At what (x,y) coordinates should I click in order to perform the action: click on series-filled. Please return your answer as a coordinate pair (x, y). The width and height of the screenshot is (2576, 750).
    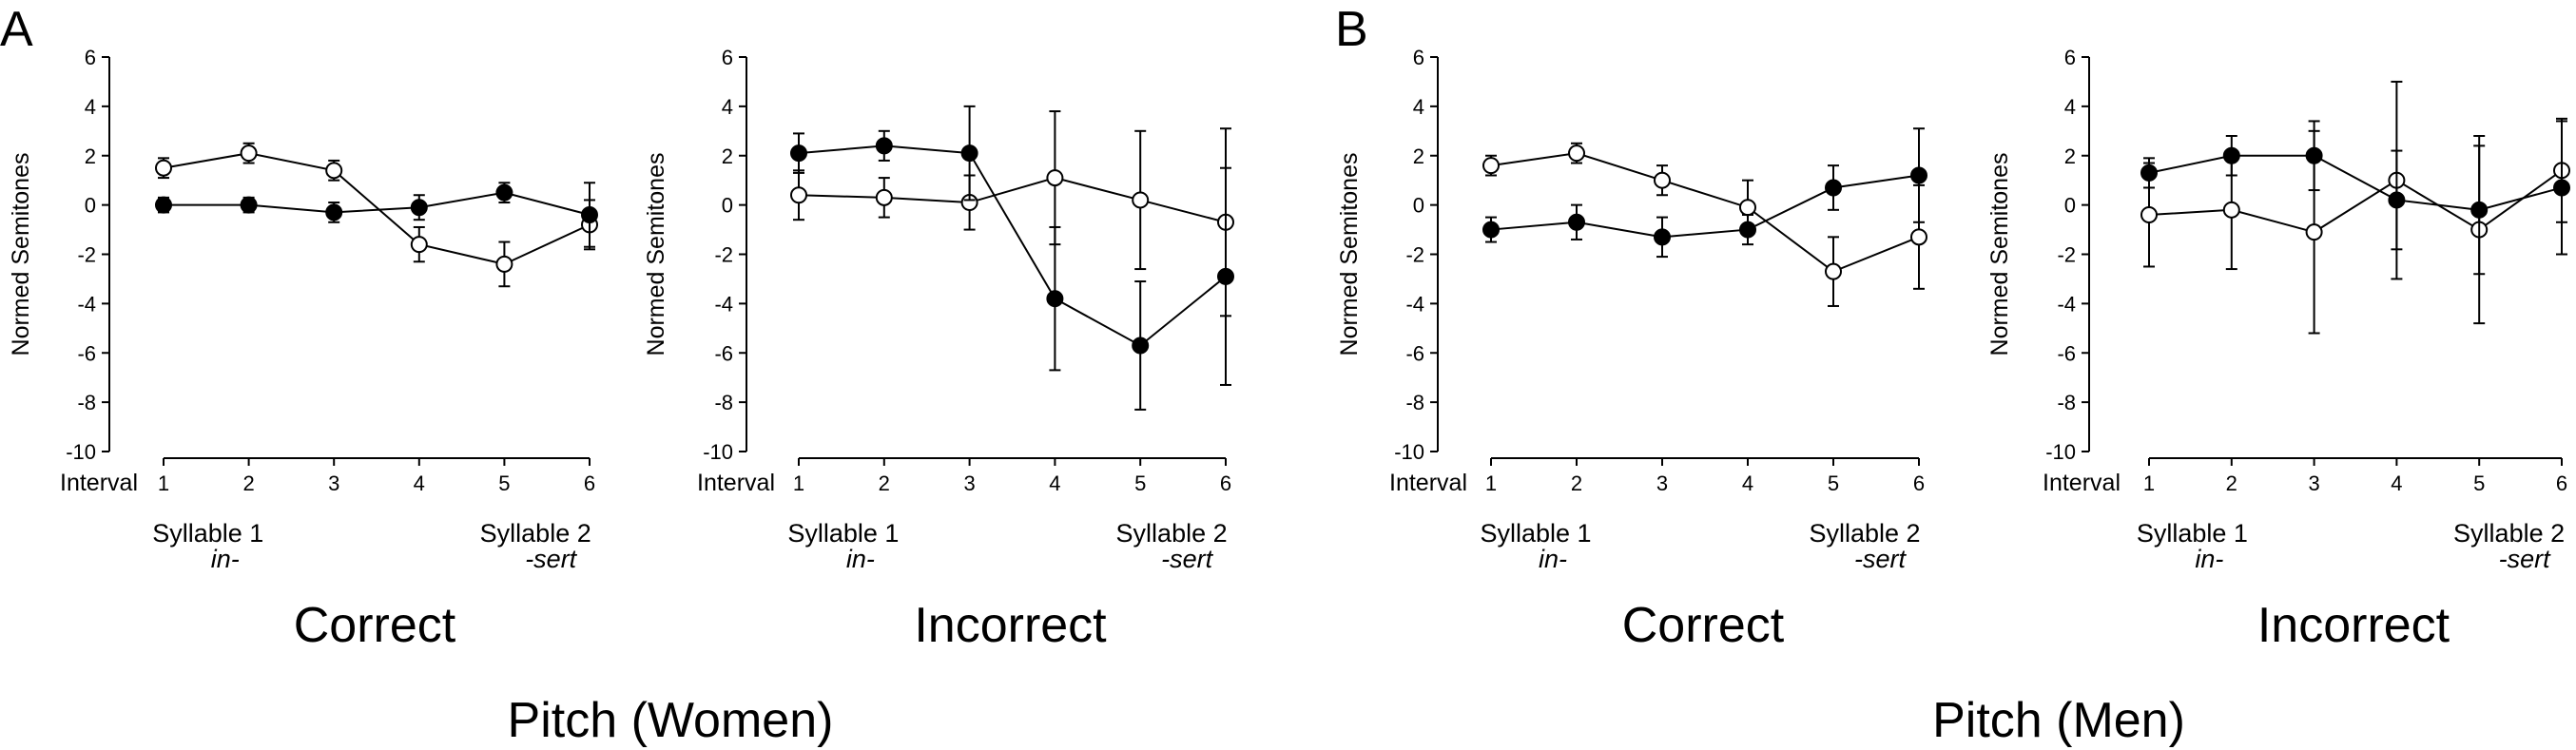
    Looking at the image, I should click on (1704, 193).